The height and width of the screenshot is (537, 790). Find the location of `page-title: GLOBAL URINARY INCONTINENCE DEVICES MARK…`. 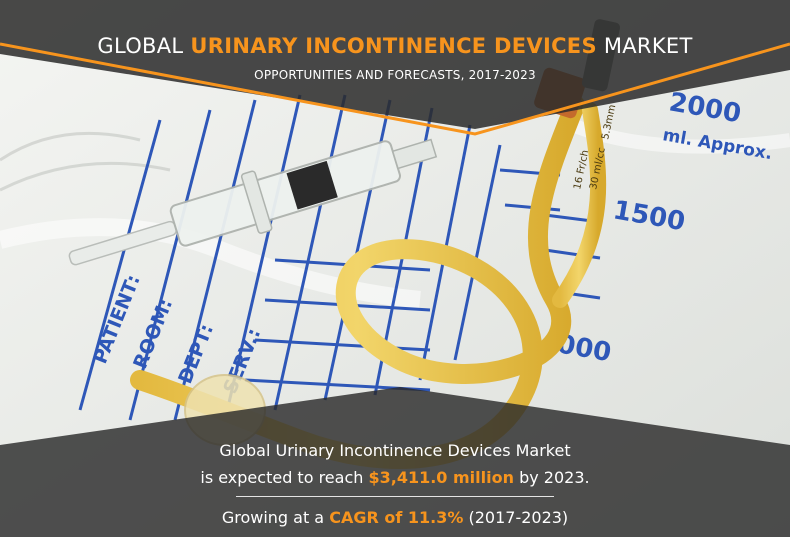

page-title: GLOBAL URINARY INCONTINENCE DEVICES MARK… is located at coordinates (395, 46).